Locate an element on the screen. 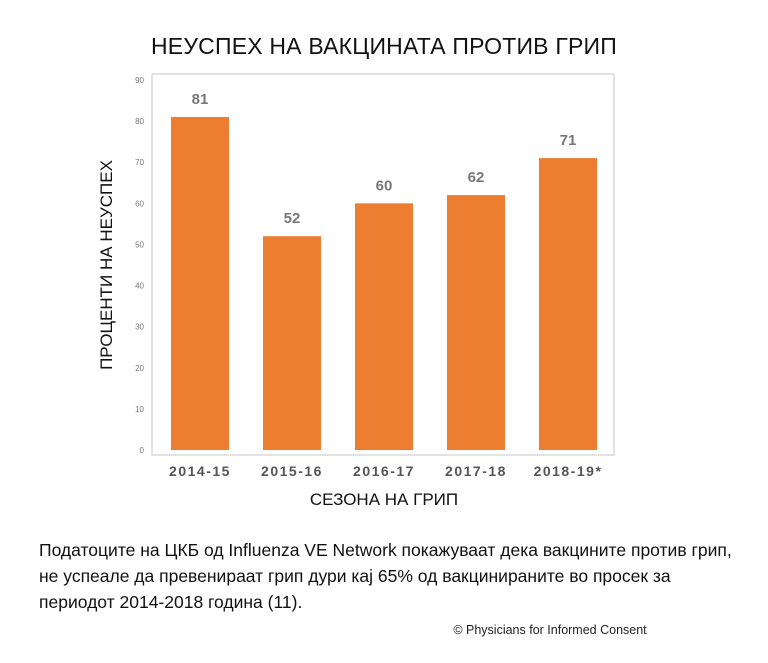  x-tick-label: 2017-18 is located at coordinates (476, 471).